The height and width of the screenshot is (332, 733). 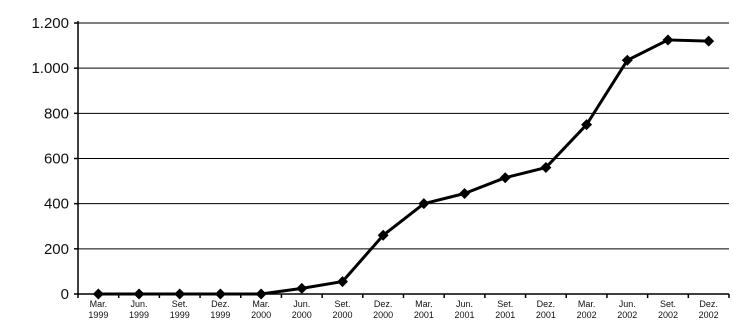 What do you see at coordinates (668, 309) in the screenshot?
I see `x-tick-label: Set. 2002` at bounding box center [668, 309].